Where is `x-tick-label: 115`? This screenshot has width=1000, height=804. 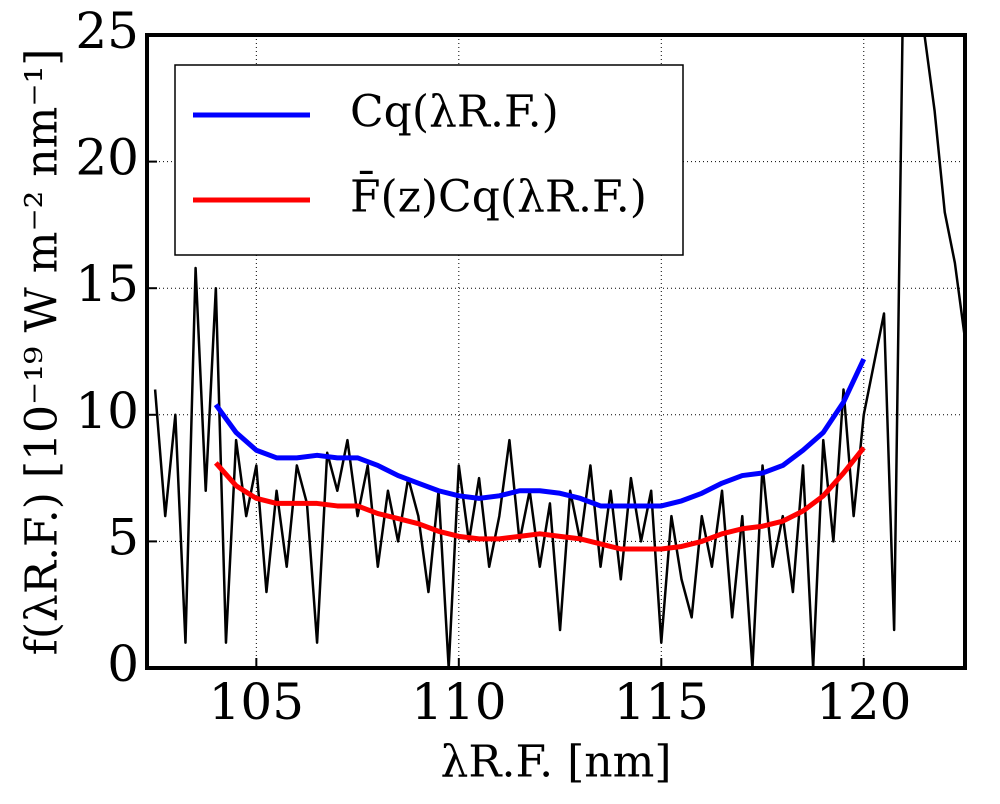
x-tick-label: 115 is located at coordinates (661, 702).